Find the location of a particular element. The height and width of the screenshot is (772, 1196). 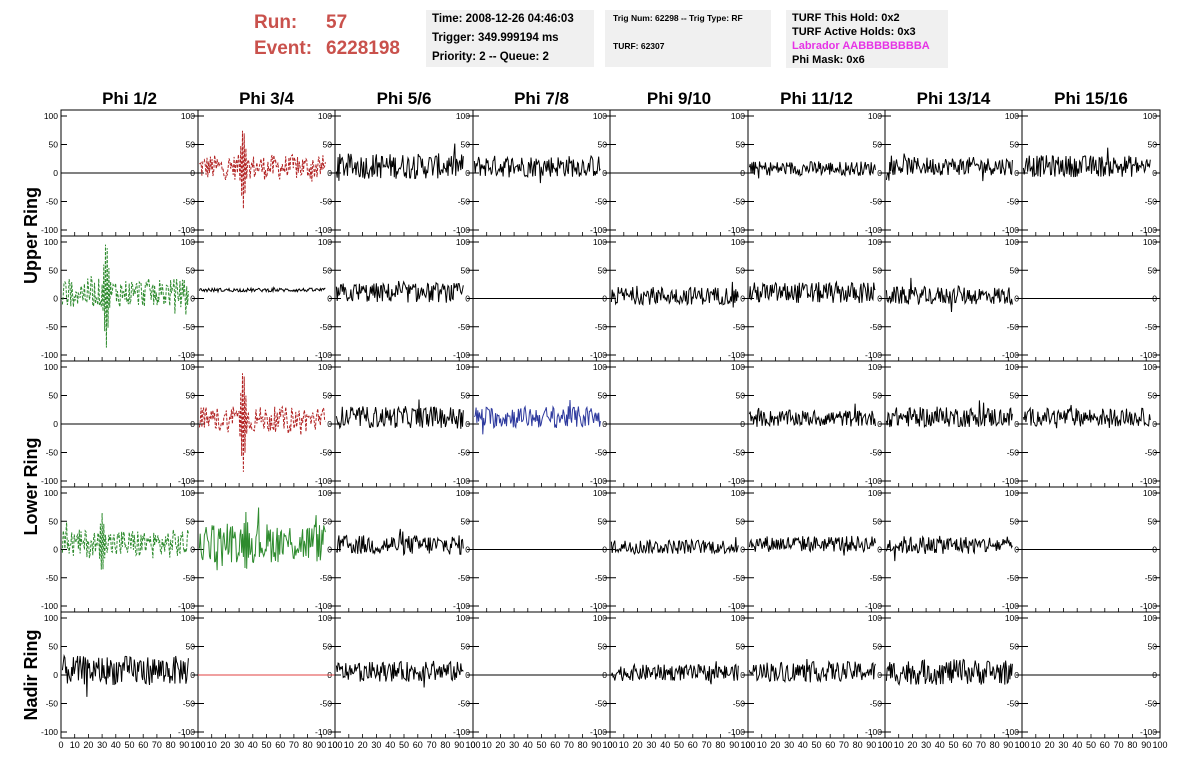

y-tick-label-left: 0 is located at coordinates (55, 173).